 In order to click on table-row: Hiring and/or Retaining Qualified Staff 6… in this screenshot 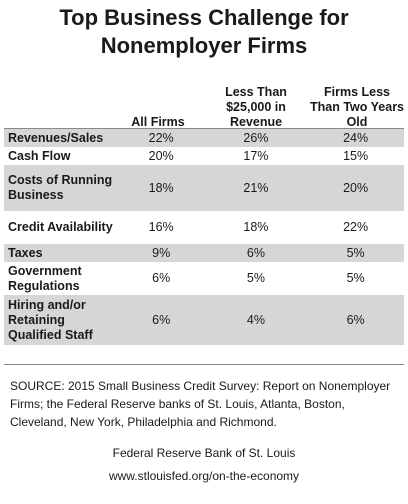, I will do `click(204, 320)`.